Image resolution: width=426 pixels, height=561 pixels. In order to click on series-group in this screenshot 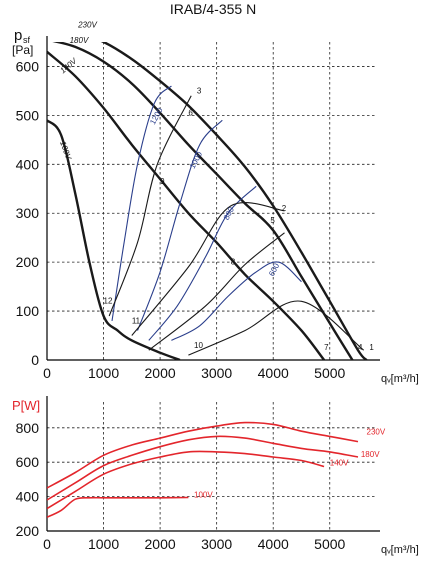, I will do `click(203, 469)`.